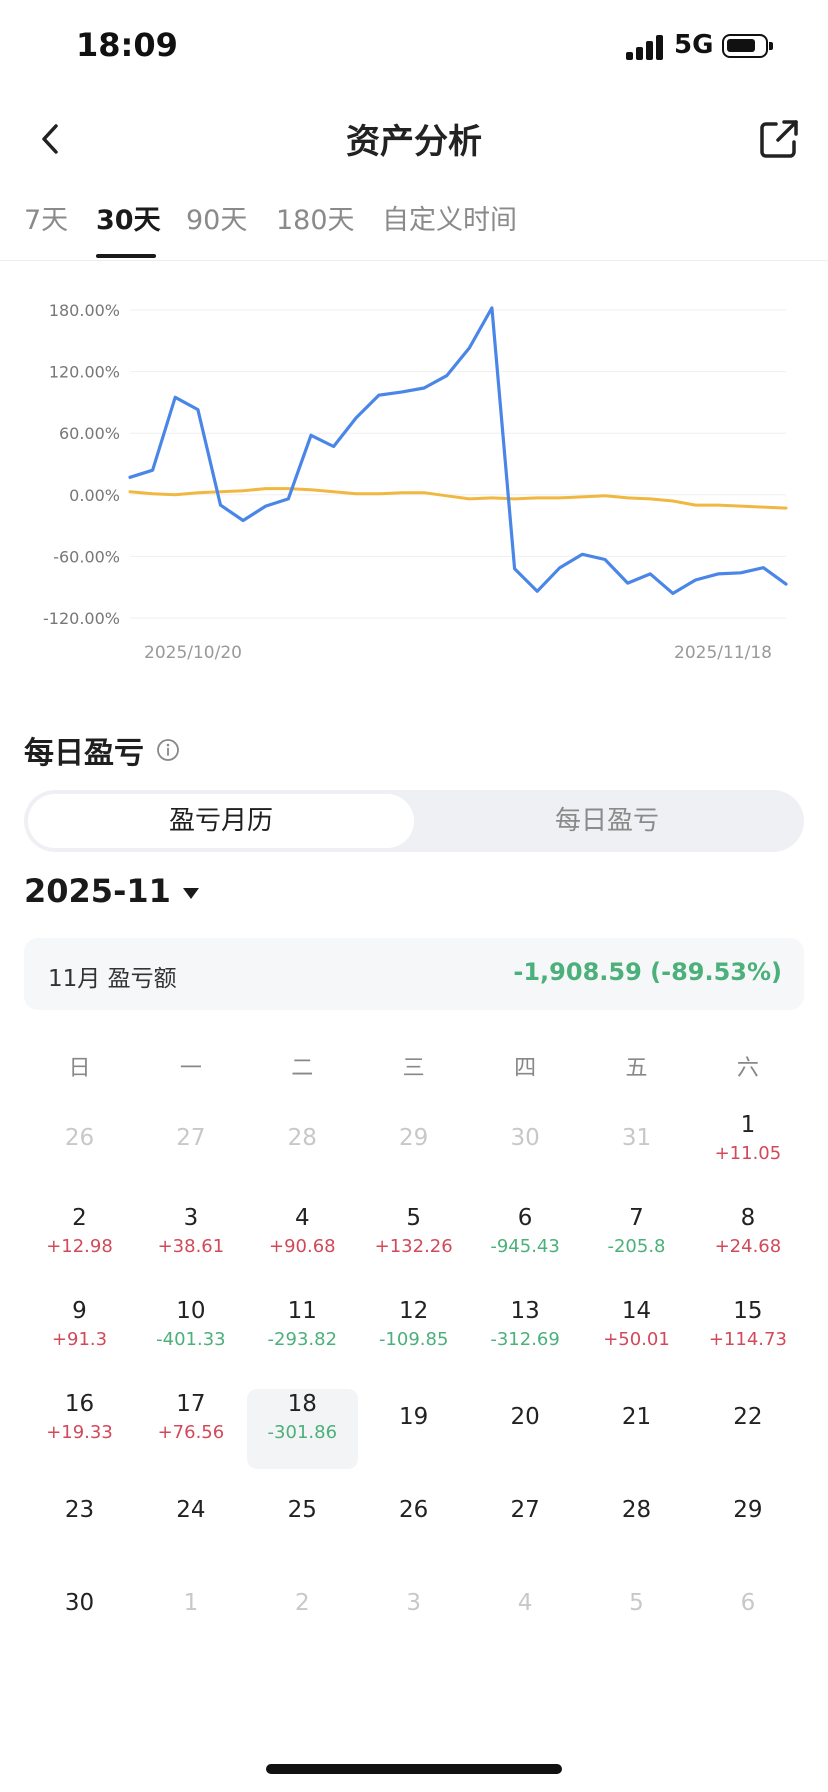 Image resolution: width=828 pixels, height=1792 pixels. I want to click on calendar-day: 7 -205.8, so click(636, 1243).